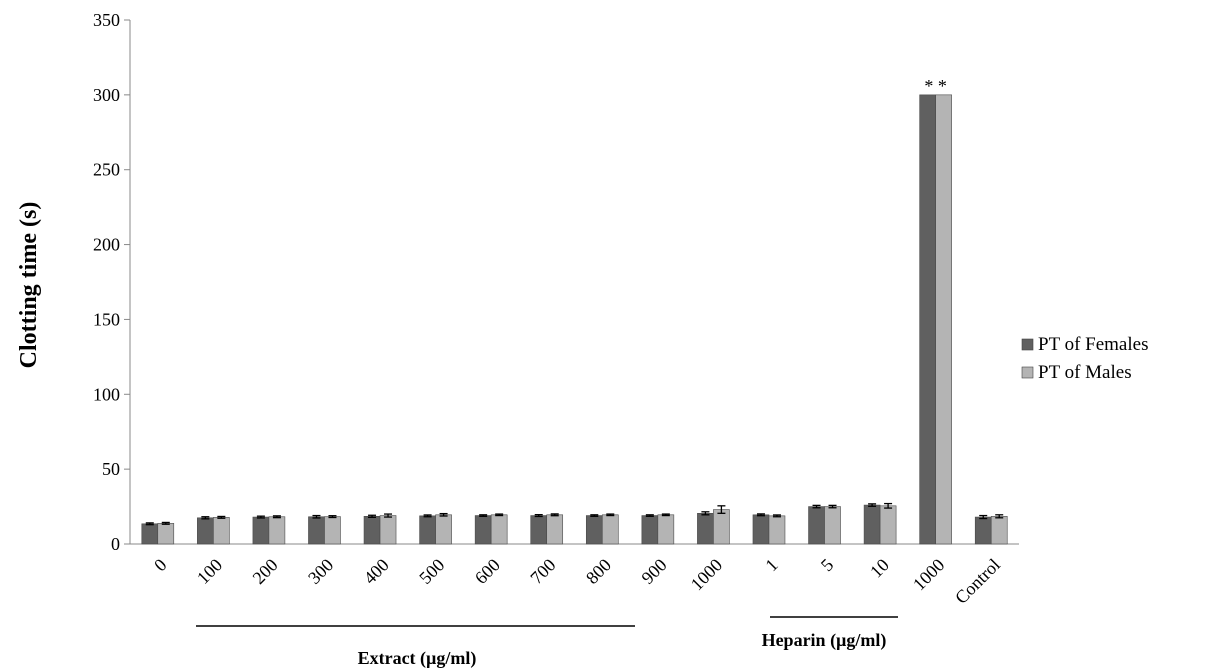 This screenshot has height=671, width=1210. I want to click on legend-swatch-males, so click(1027, 372).